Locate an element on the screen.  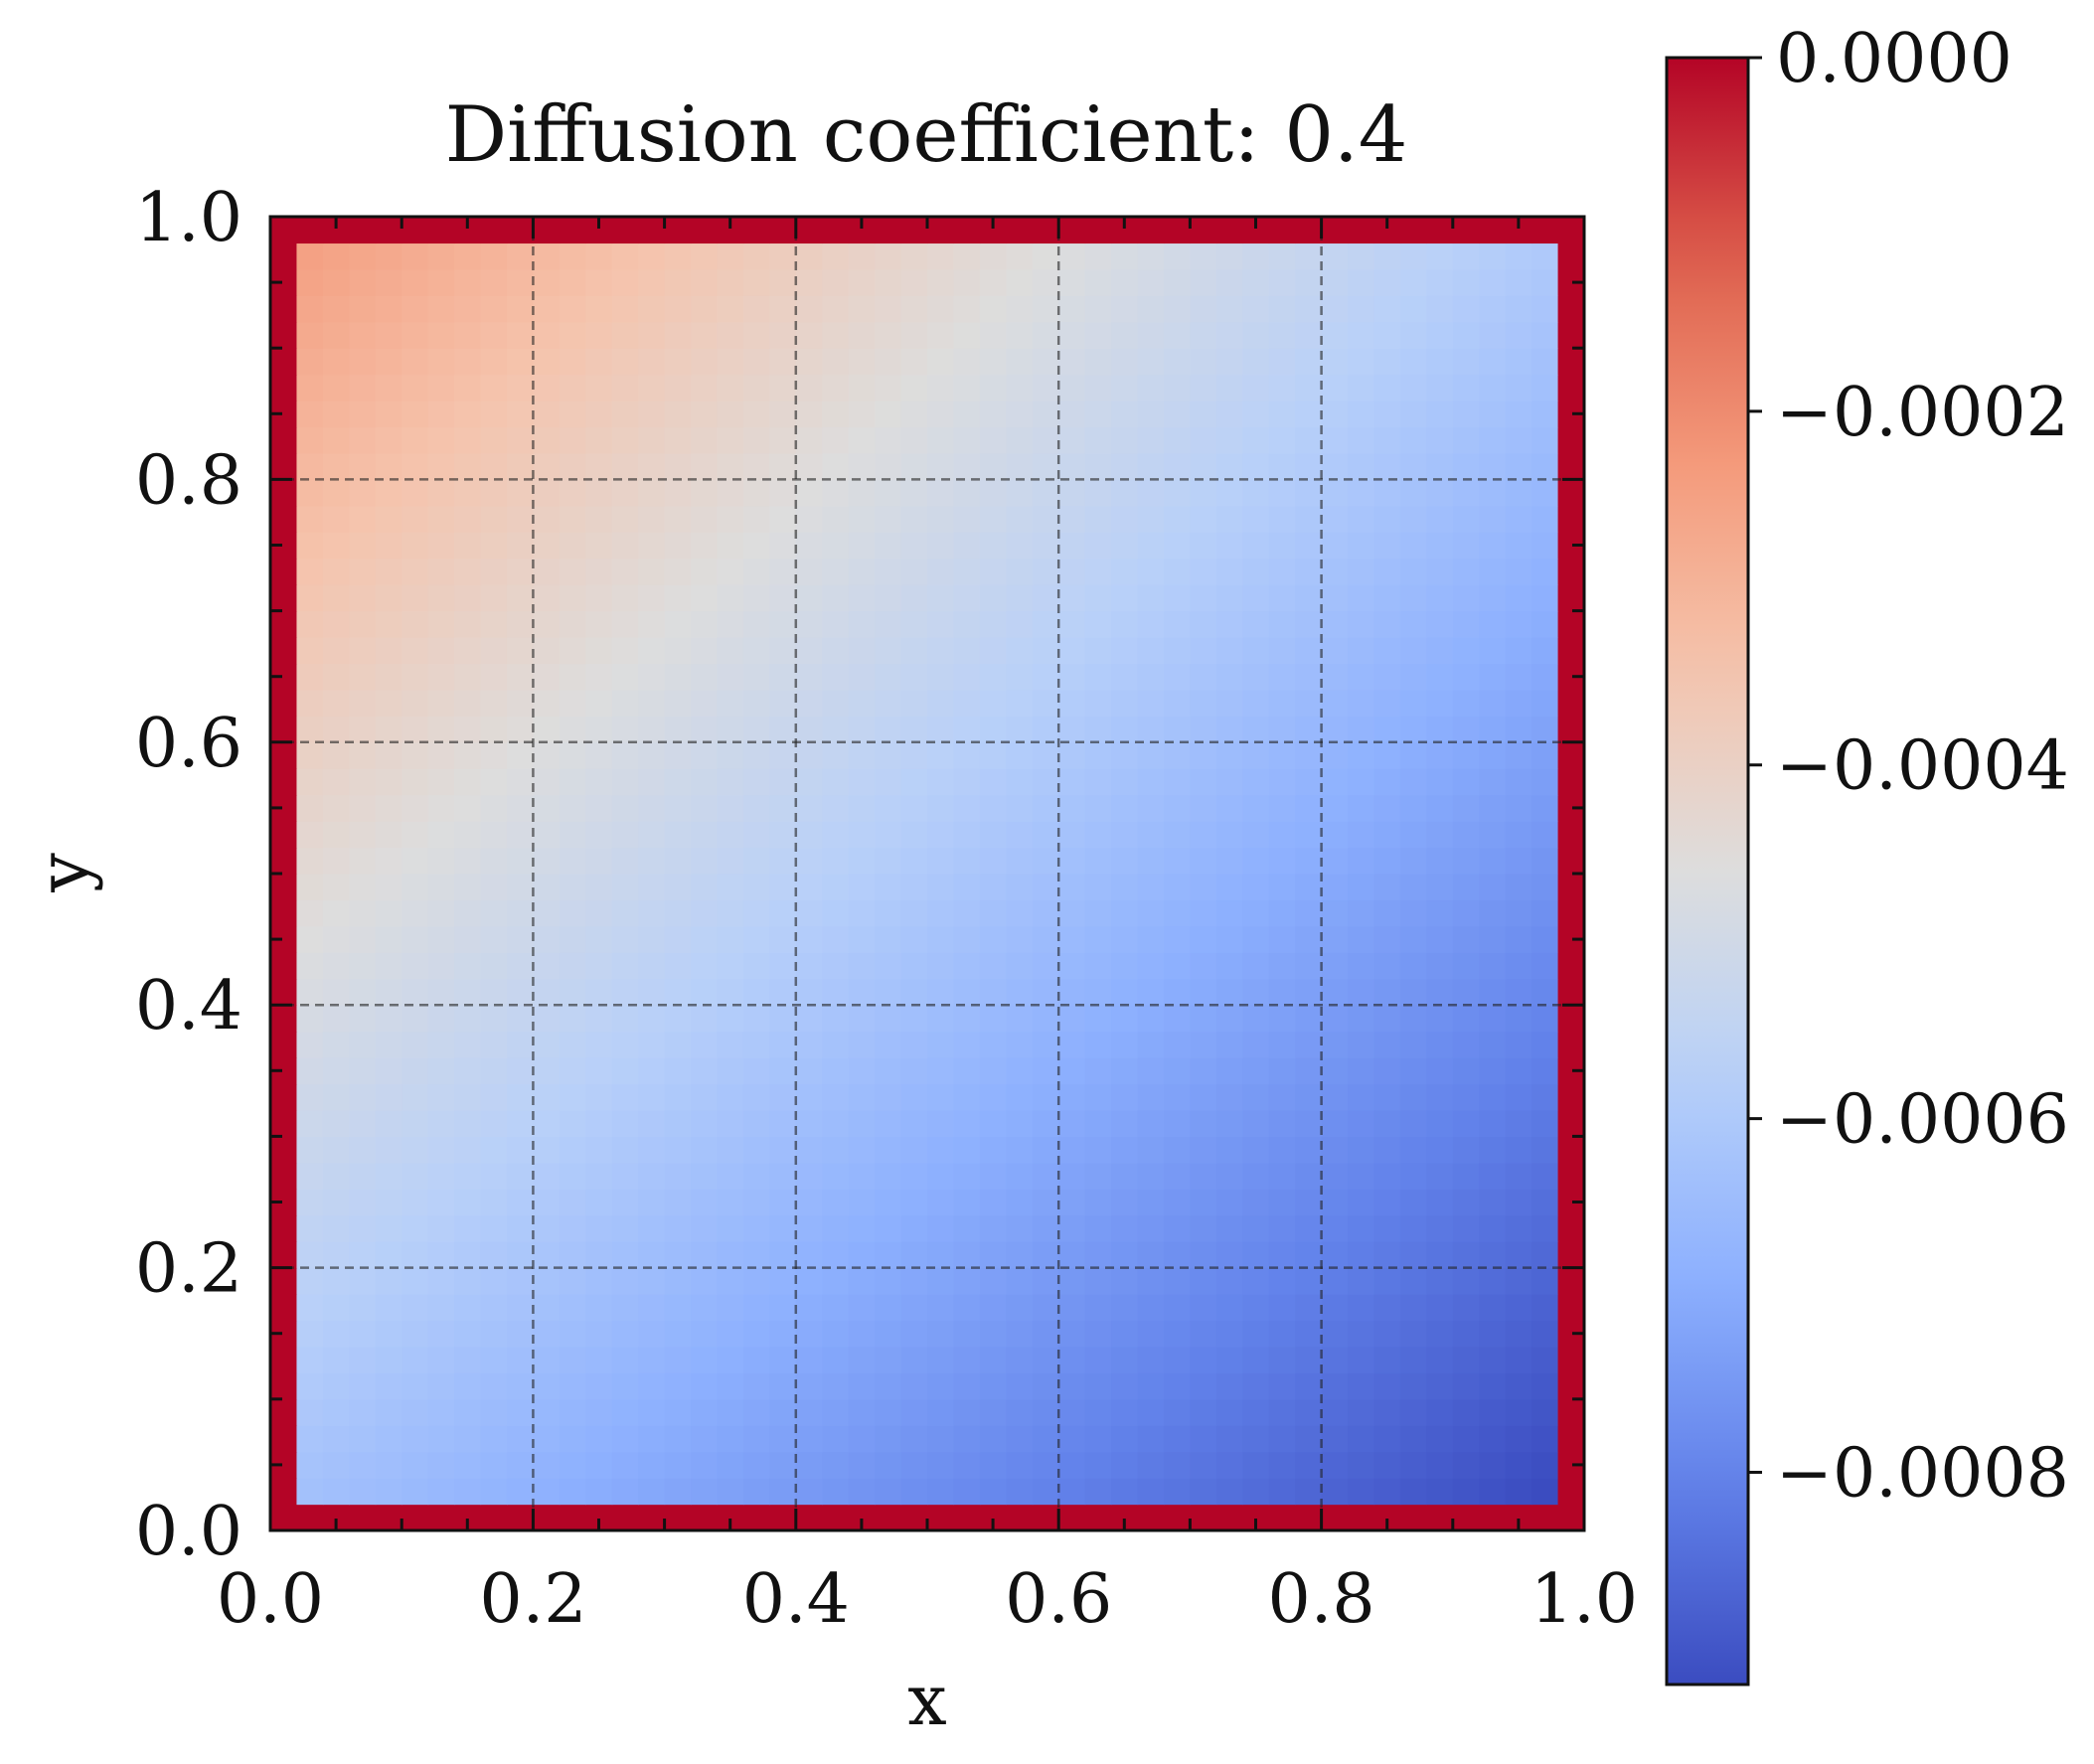
y-tick-label: 0.4 is located at coordinates (188, 1006).